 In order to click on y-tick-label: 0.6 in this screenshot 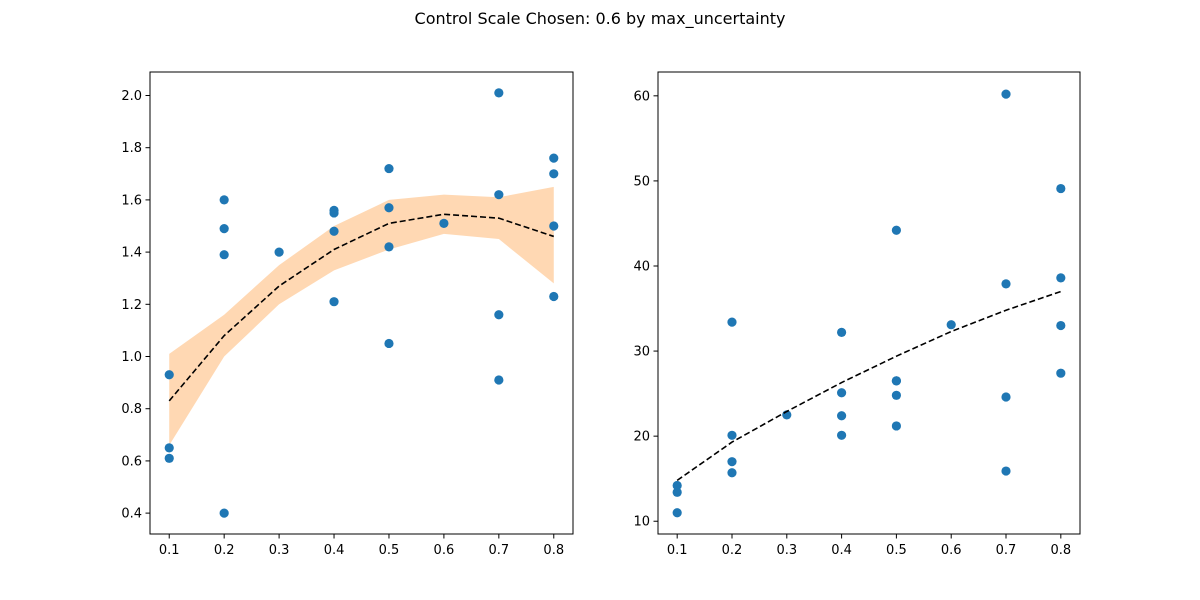, I will do `click(131, 461)`.